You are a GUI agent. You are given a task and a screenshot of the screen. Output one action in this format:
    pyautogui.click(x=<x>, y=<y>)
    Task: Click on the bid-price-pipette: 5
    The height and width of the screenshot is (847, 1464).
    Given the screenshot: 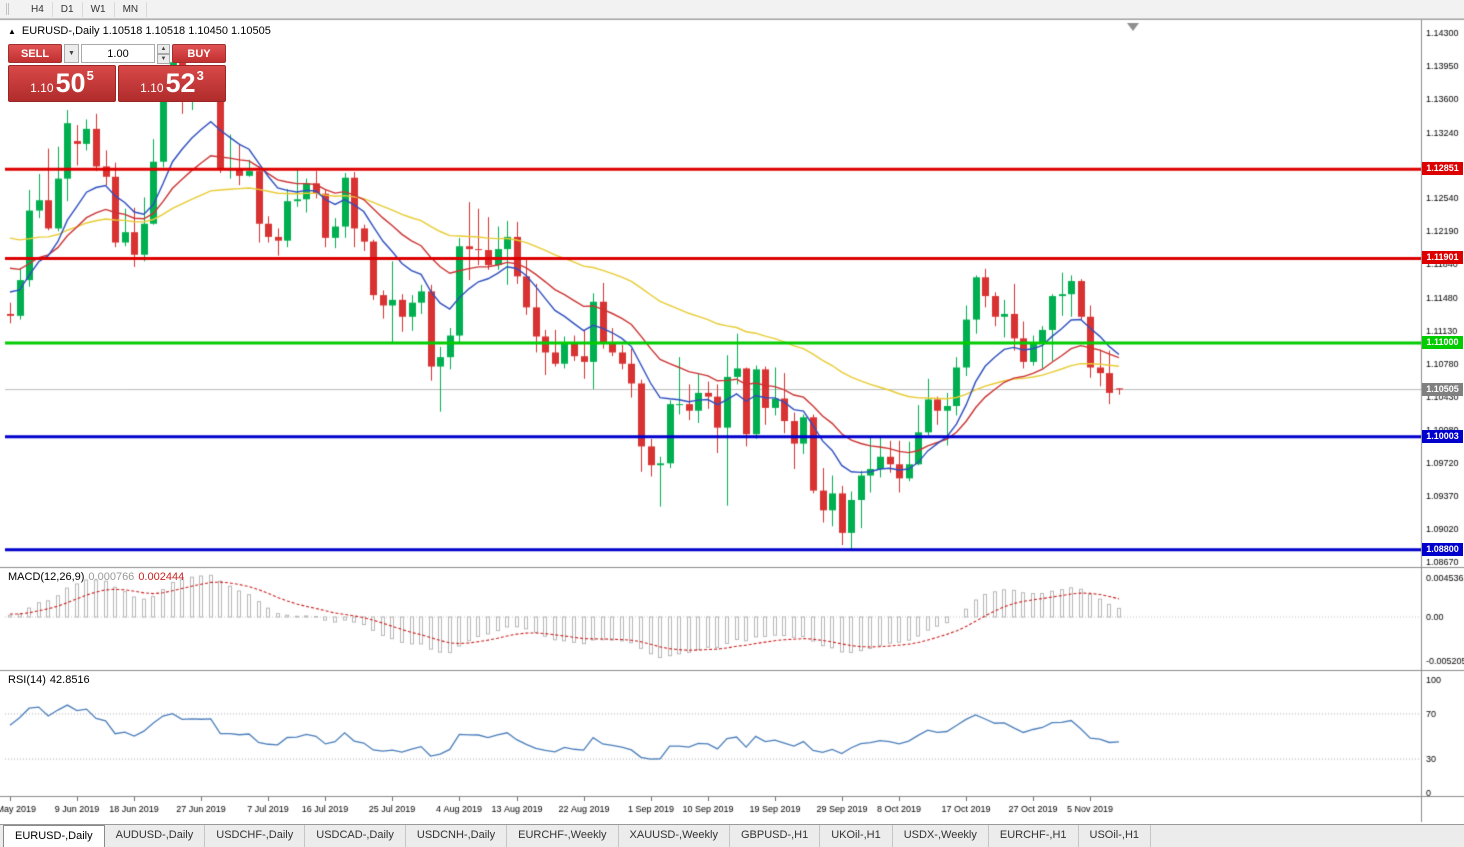 What is the action you would take?
    pyautogui.click(x=90, y=75)
    